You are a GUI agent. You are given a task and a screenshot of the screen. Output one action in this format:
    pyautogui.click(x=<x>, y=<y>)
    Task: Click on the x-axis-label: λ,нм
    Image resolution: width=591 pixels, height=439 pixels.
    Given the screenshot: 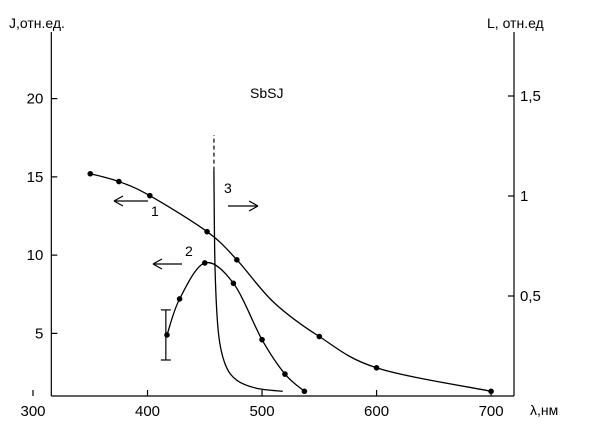 What is the action you would take?
    pyautogui.click(x=544, y=410)
    